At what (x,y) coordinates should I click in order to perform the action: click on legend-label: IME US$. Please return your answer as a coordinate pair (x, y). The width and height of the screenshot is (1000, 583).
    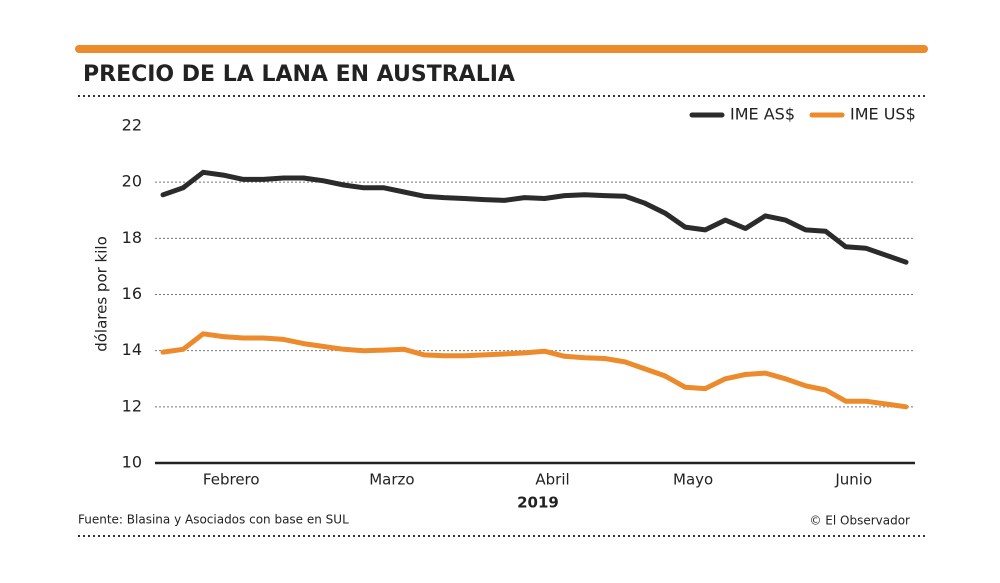
    Looking at the image, I should click on (883, 114).